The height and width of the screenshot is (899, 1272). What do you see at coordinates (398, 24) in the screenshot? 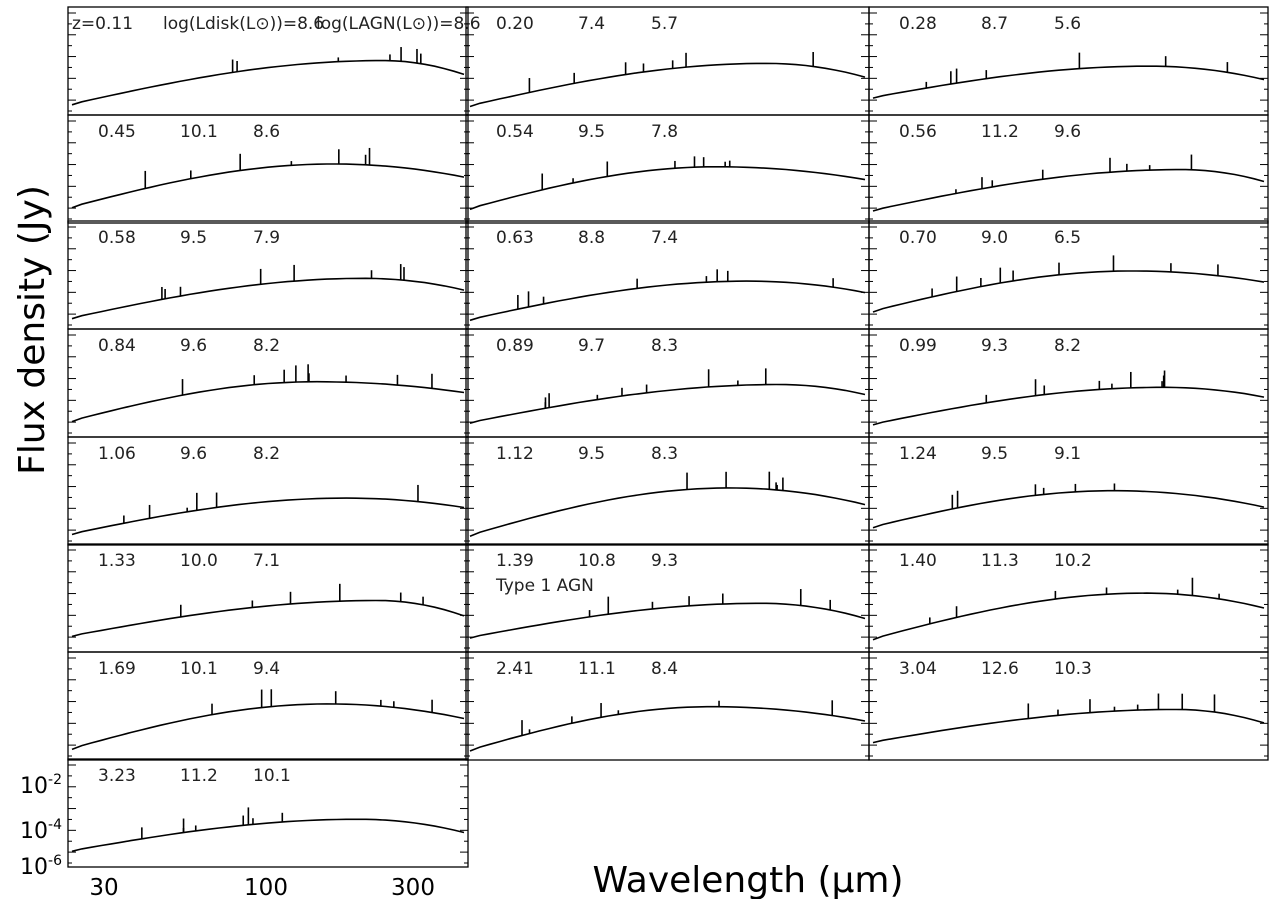
I see `lagn-label: log(LAGN(L⊙))=8.6` at bounding box center [398, 24].